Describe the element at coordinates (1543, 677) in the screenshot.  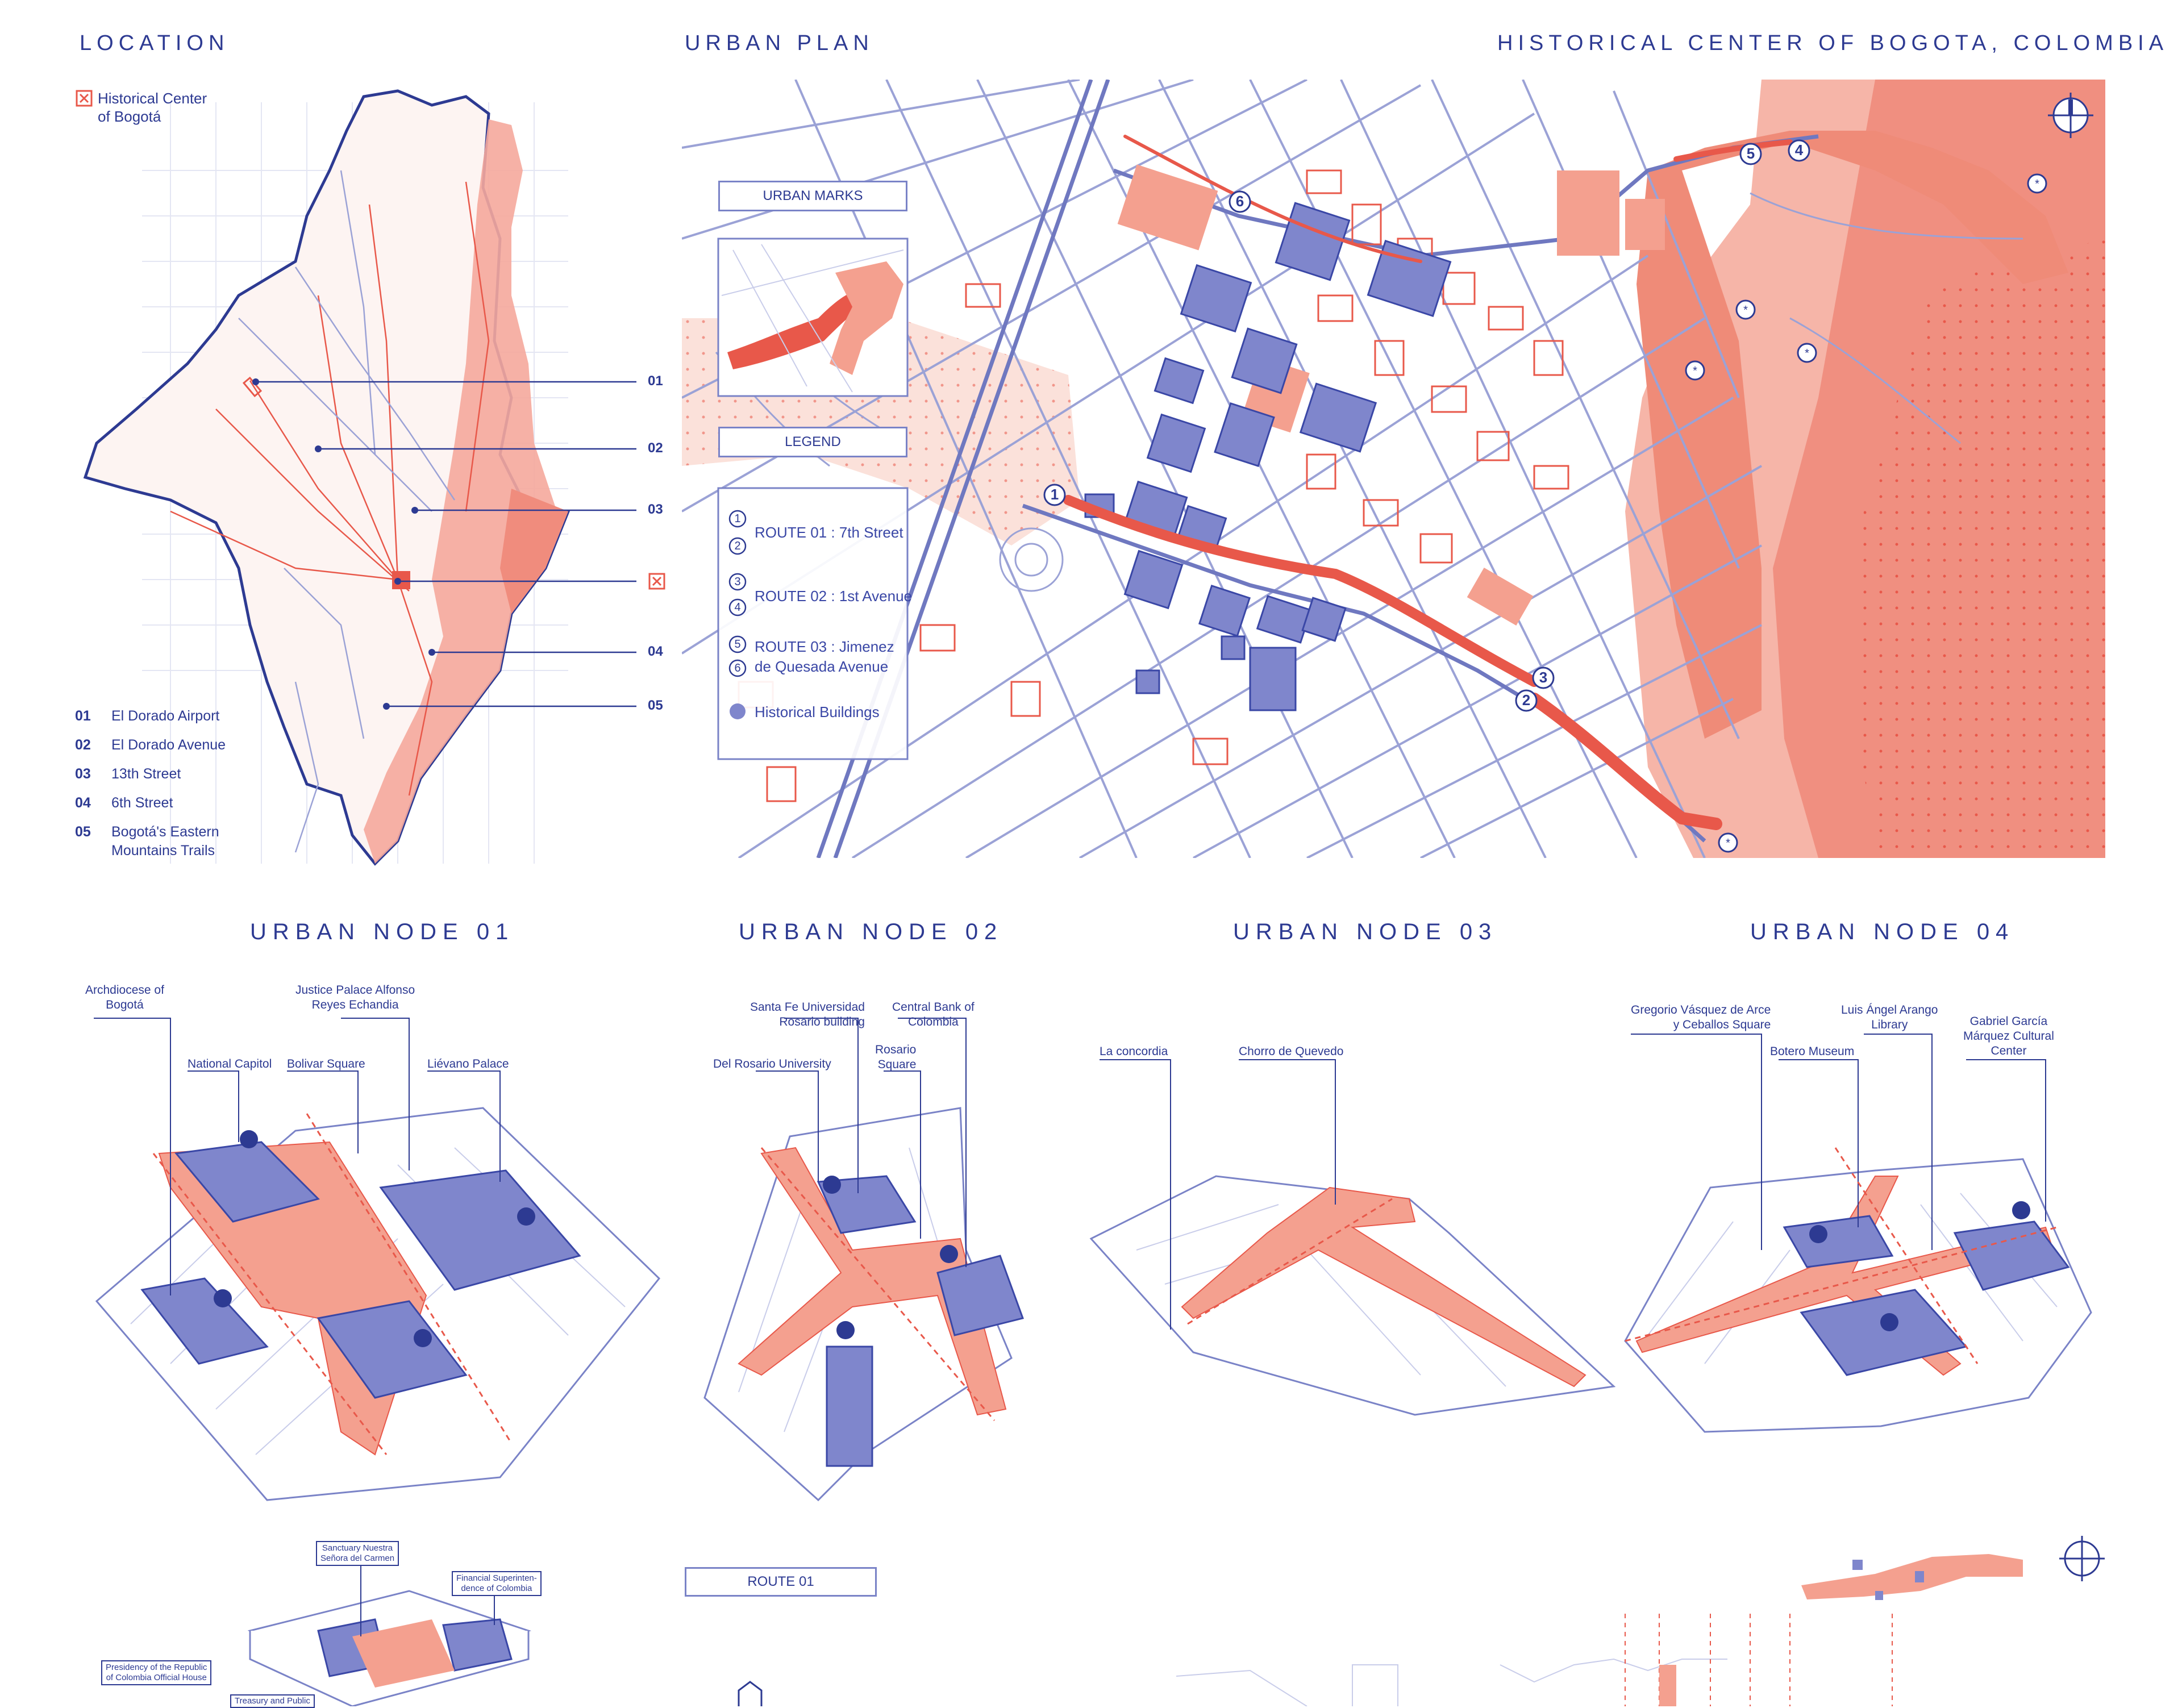
I see `route-marker-3: 3` at that location.